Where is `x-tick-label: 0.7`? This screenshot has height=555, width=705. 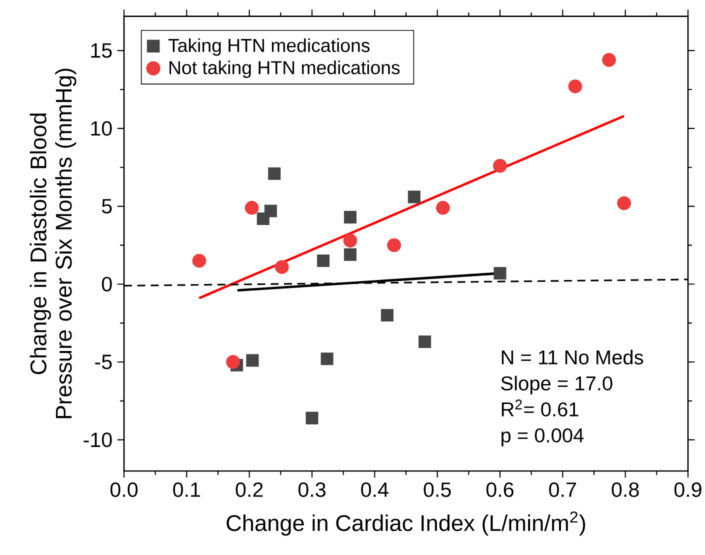 x-tick-label: 0.7 is located at coordinates (562, 490).